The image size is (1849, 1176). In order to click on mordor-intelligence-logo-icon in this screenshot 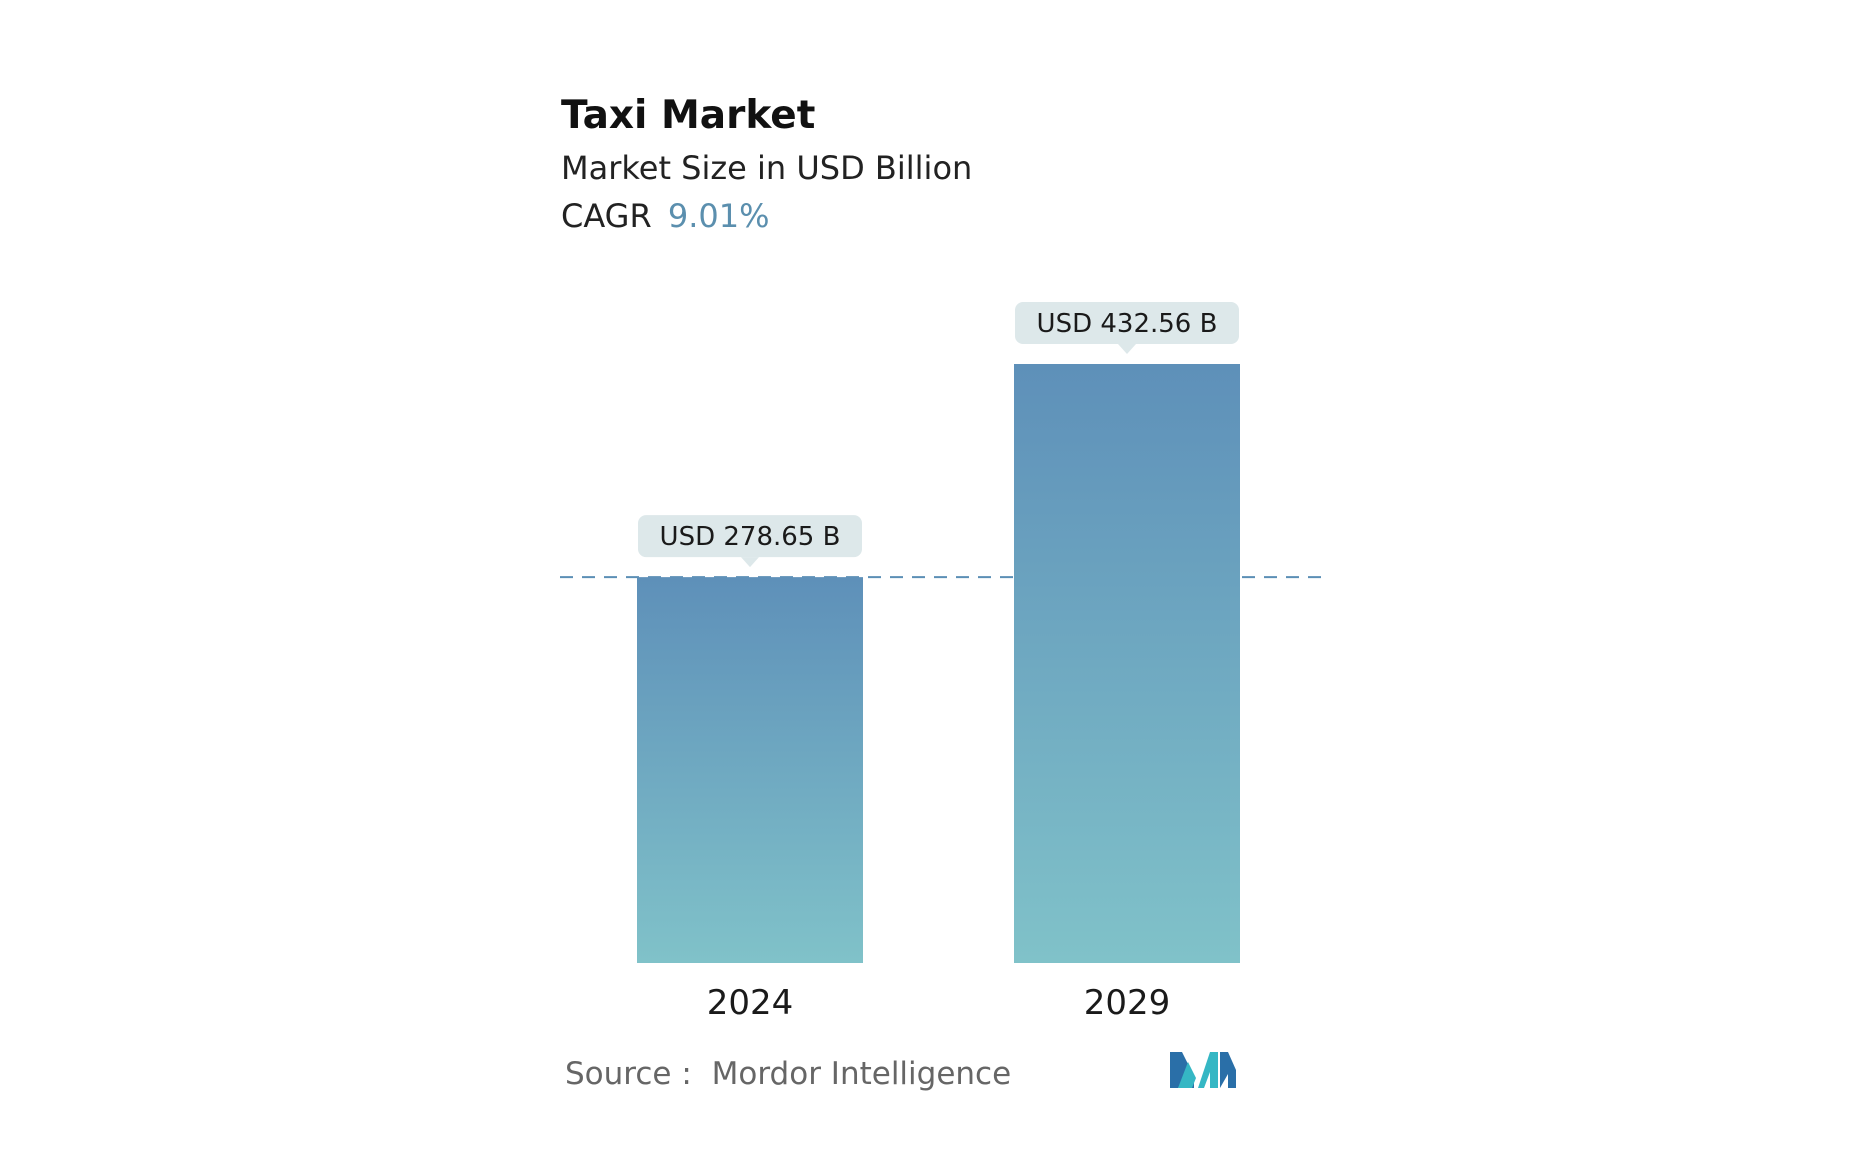, I will do `click(1203, 1070)`.